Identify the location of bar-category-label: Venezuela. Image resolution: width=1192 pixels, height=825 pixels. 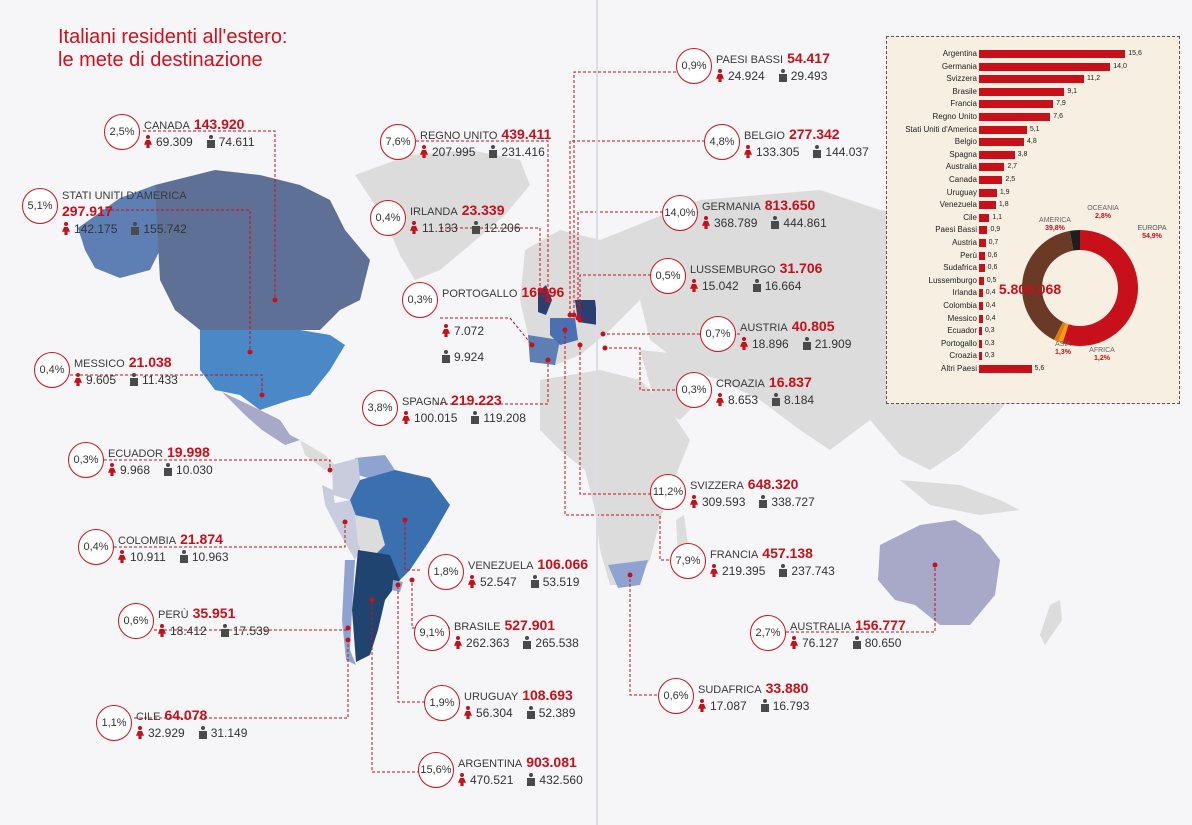
(958, 205).